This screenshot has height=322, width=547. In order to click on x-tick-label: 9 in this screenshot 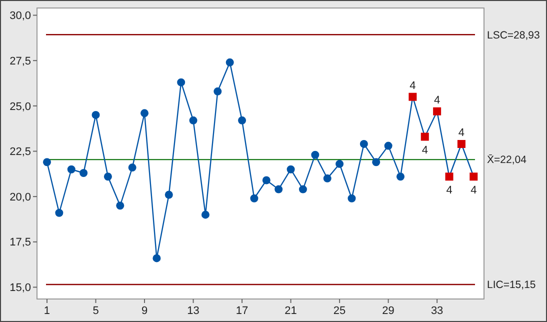, I will do `click(144, 311)`.